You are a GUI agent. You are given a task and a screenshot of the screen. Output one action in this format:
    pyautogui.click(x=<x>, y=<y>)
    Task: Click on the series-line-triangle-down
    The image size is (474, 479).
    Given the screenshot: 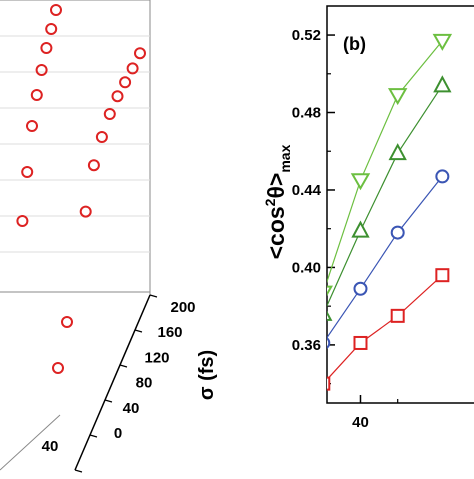 What is the action you would take?
    pyautogui.click(x=385, y=162)
    